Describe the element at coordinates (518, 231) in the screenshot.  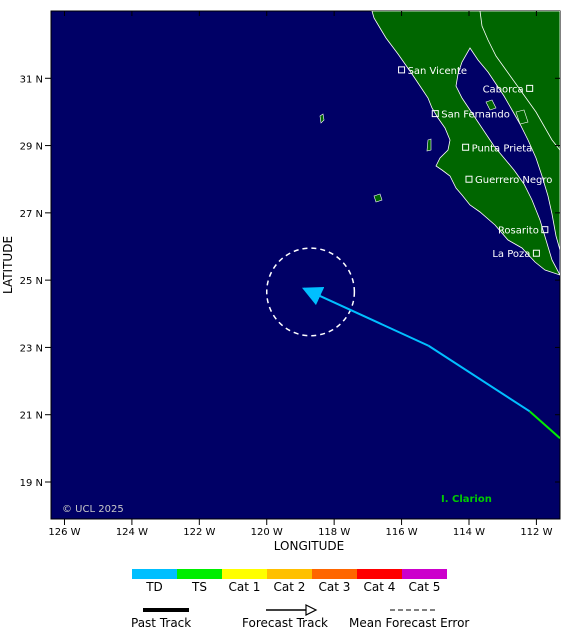
I see `city-label: Rosarito` at that location.